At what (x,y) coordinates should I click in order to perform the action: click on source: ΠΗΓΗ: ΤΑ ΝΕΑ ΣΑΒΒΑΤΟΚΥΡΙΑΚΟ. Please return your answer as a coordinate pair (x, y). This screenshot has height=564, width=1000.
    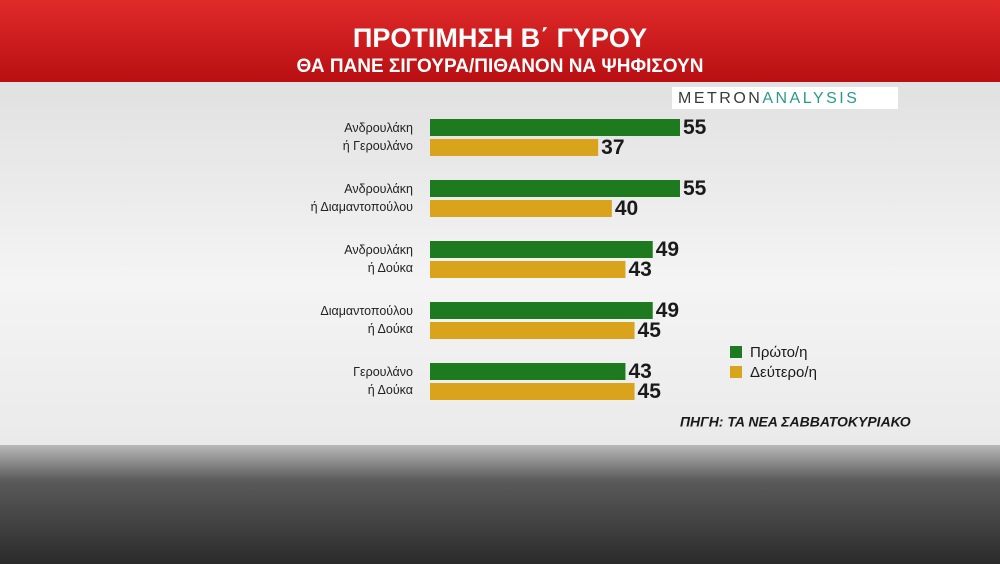
    Looking at the image, I should click on (795, 422).